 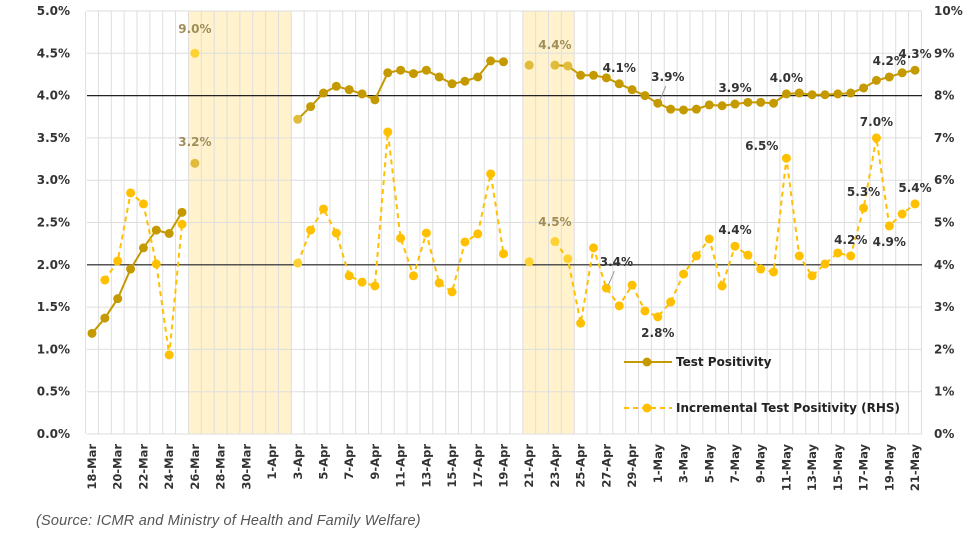 I want to click on x-tick-label: 3-Apr, so click(x=298, y=462).